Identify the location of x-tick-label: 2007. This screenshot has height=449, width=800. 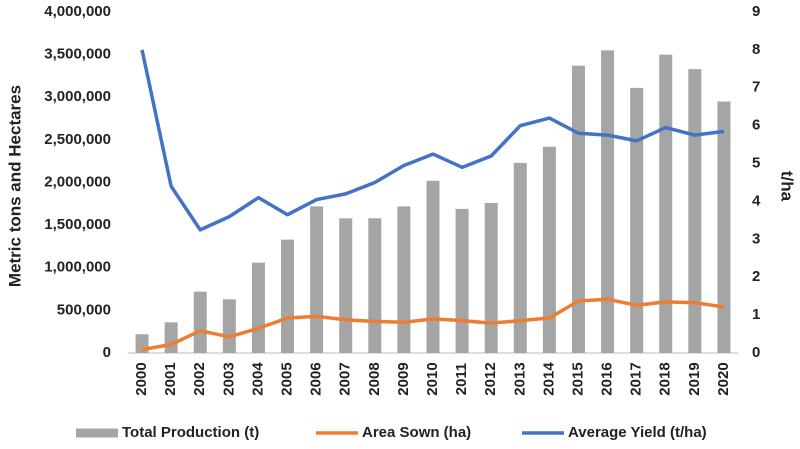
(345, 378).